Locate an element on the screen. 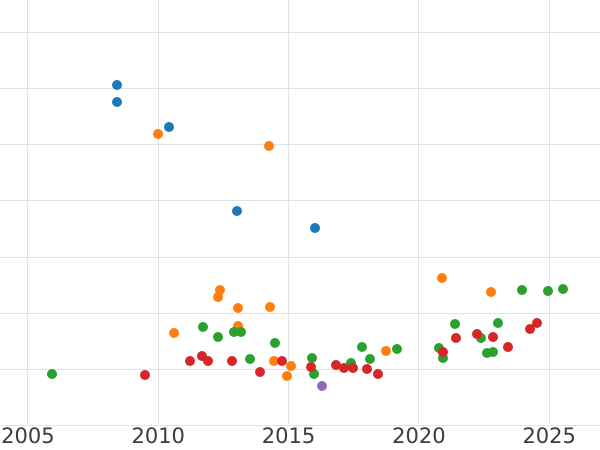 The image size is (600, 450). x-tick-label-2020: 2020 is located at coordinates (419, 436).